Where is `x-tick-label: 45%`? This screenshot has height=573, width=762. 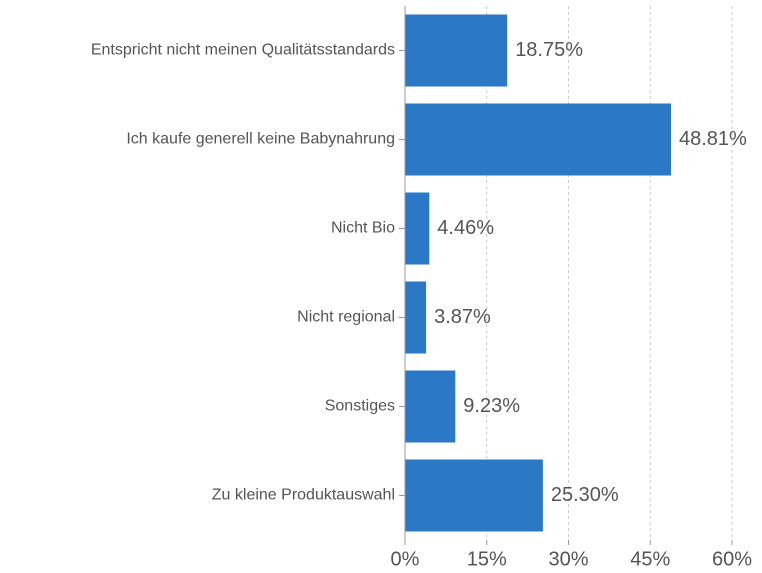
x-tick-label: 45% is located at coordinates (650, 559).